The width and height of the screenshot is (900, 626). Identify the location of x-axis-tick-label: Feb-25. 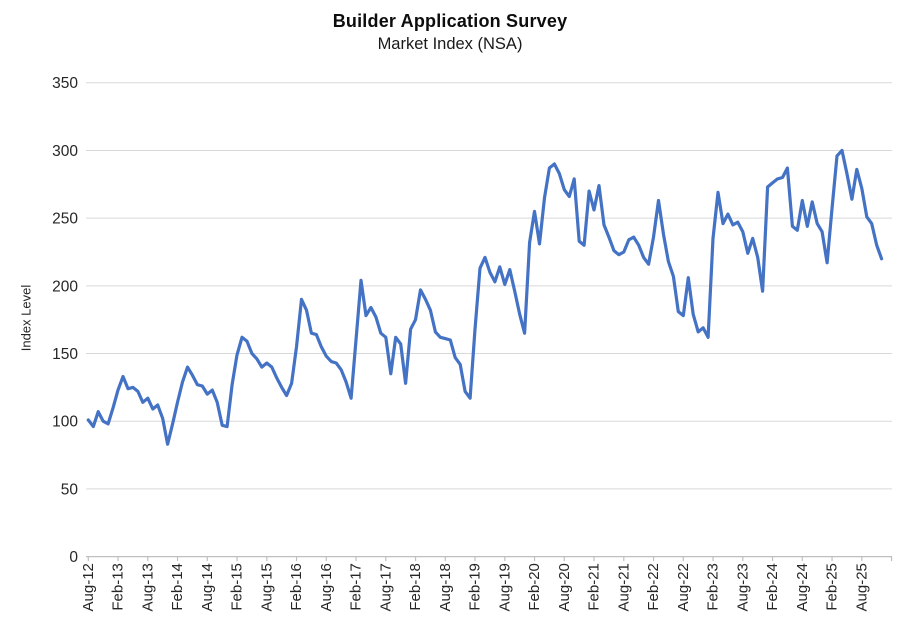
(832, 587).